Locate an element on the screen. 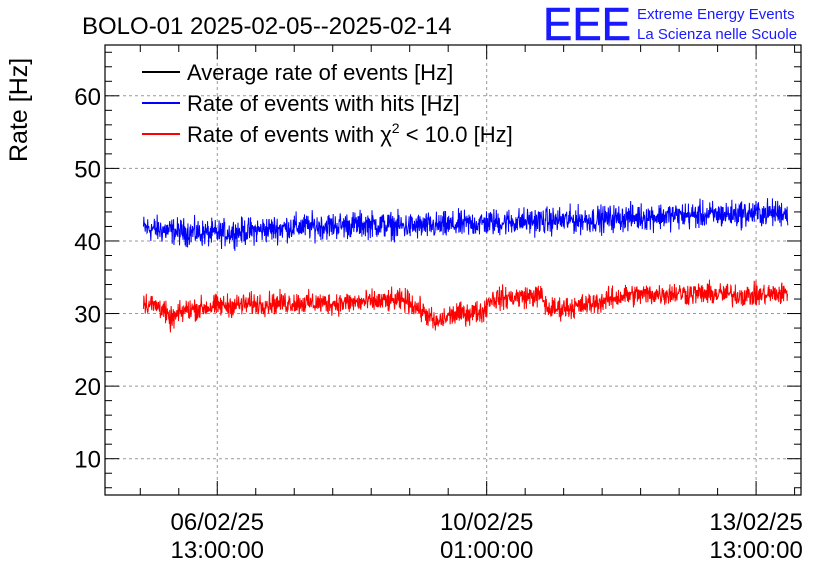 The width and height of the screenshot is (836, 572). eee-logo: EEE is located at coordinates (587, 25).